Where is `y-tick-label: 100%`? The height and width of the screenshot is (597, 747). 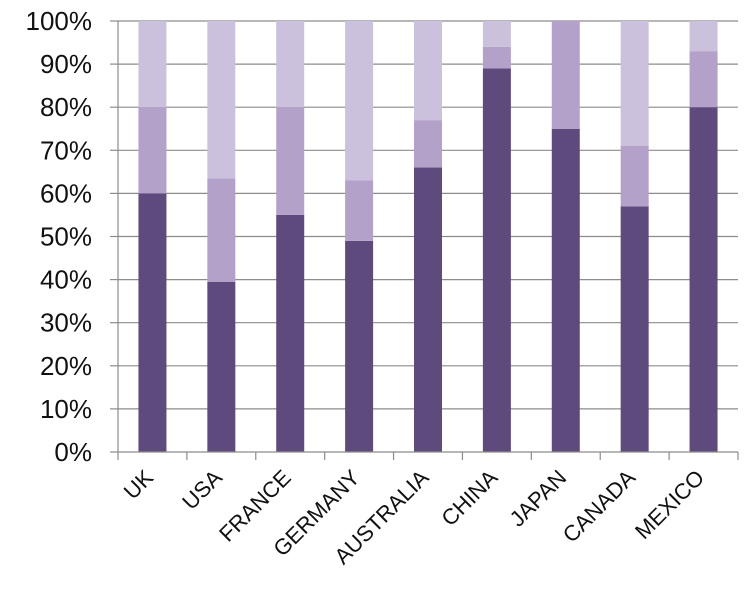 y-tick-label: 100% is located at coordinates (59, 21).